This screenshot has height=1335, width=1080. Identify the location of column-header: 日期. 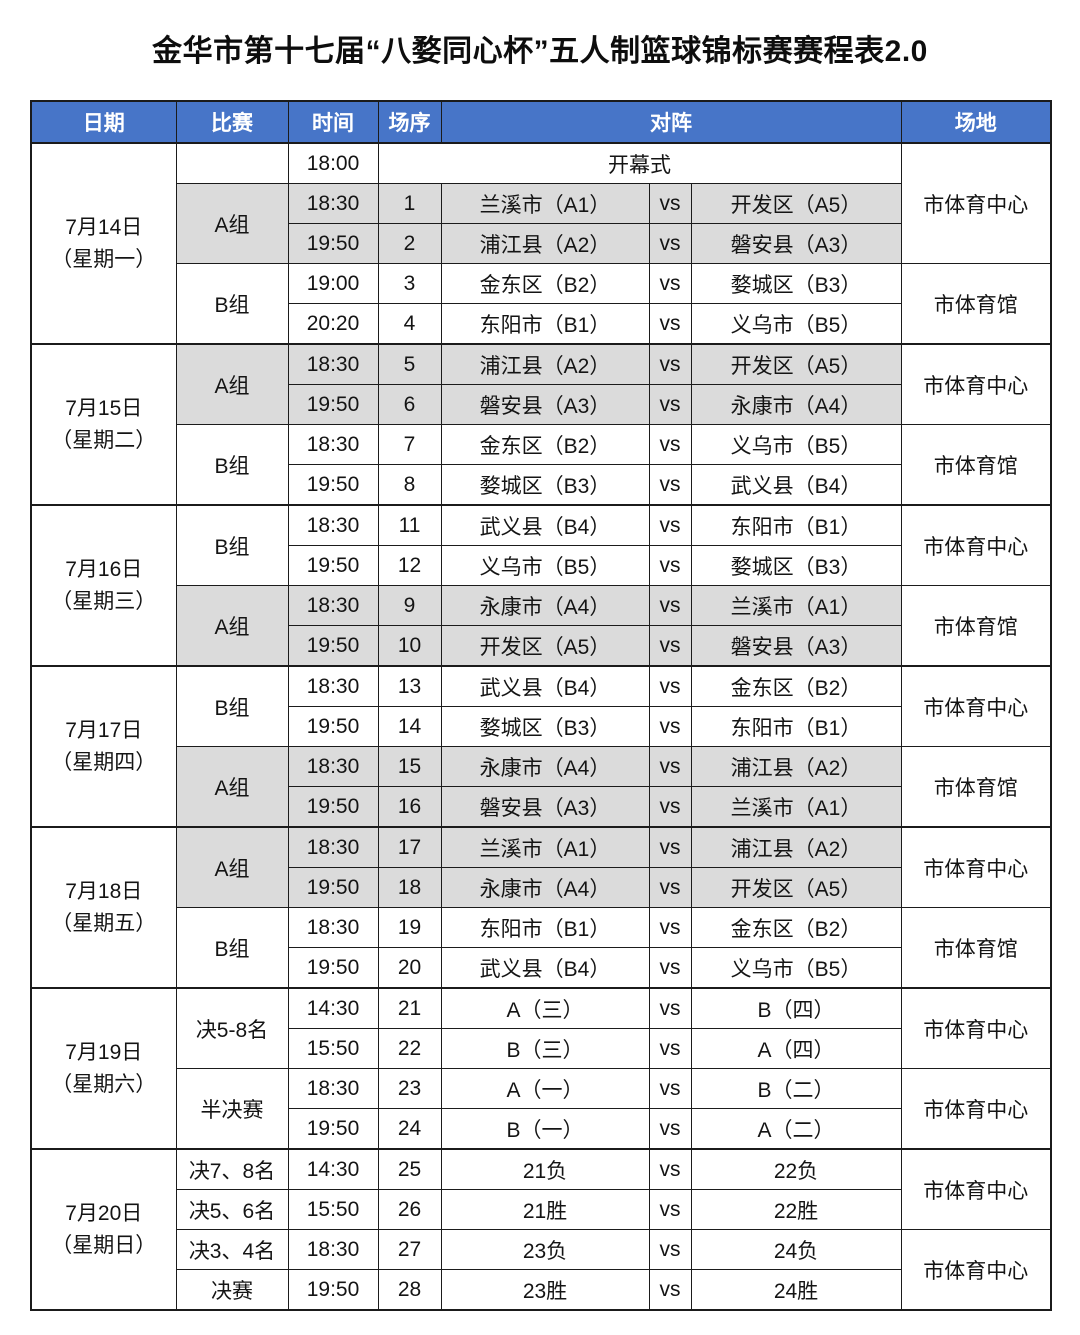
(103, 122).